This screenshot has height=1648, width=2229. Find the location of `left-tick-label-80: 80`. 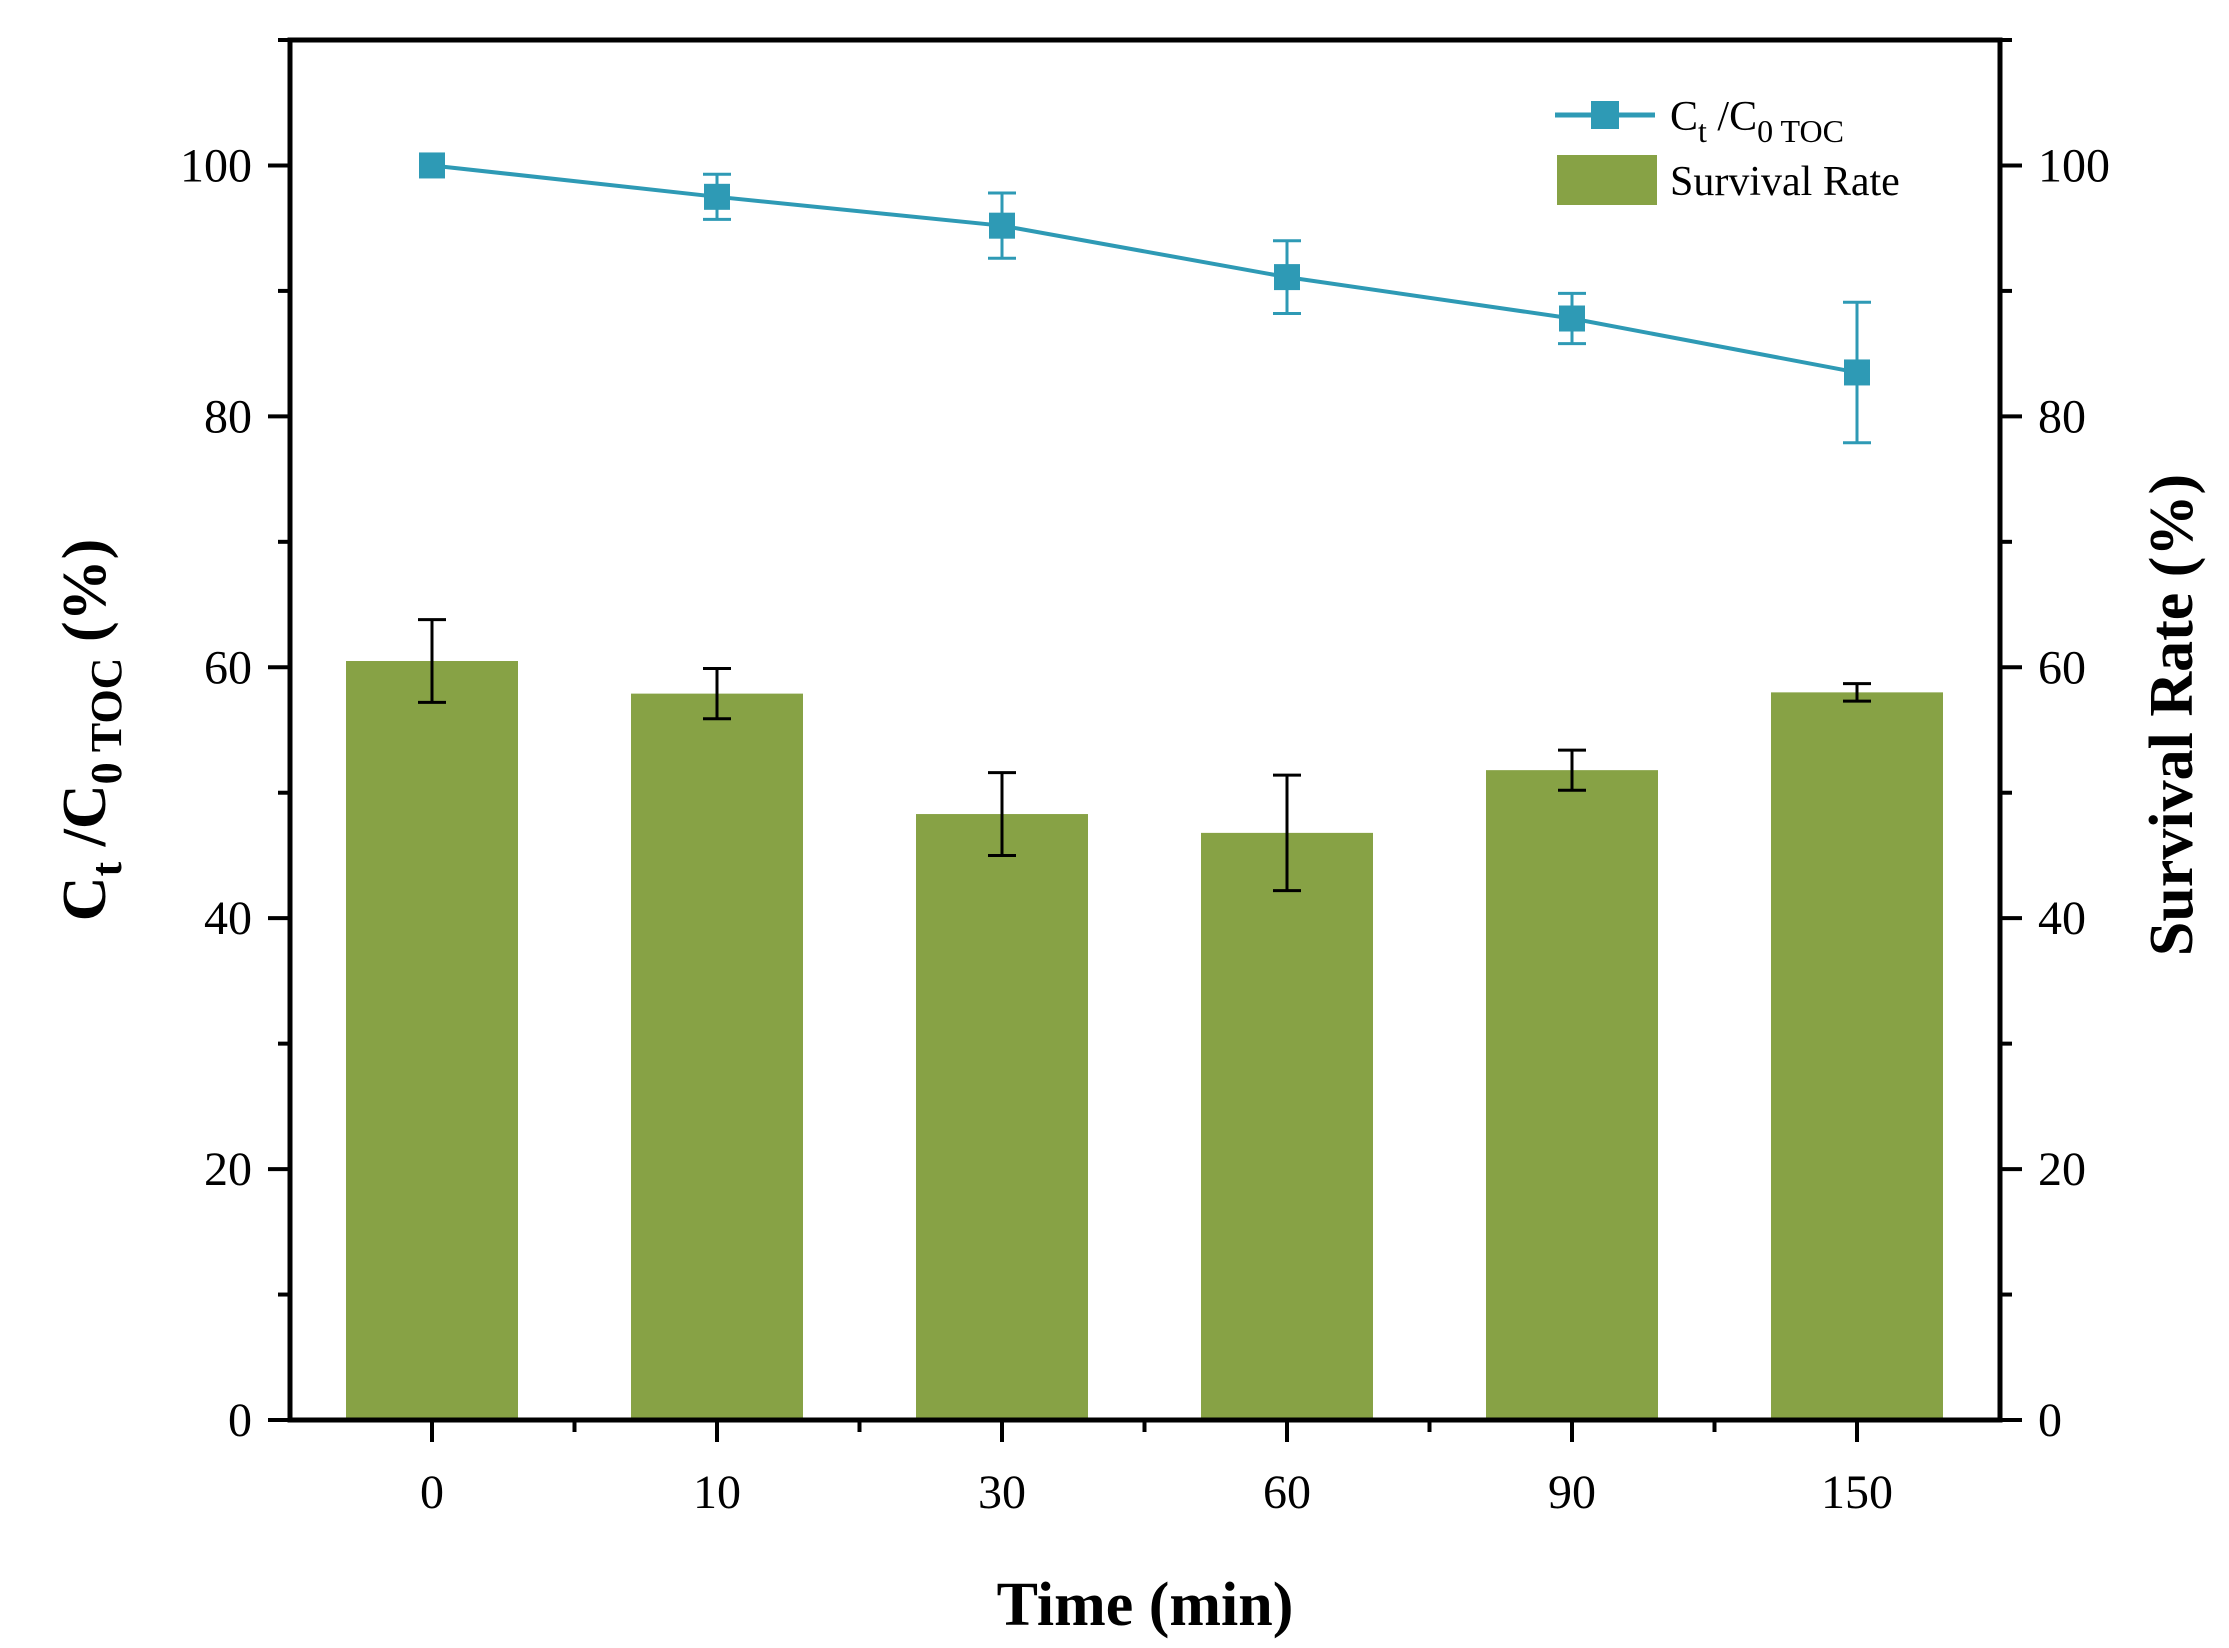

left-tick-label-80: 80 is located at coordinates (228, 416).